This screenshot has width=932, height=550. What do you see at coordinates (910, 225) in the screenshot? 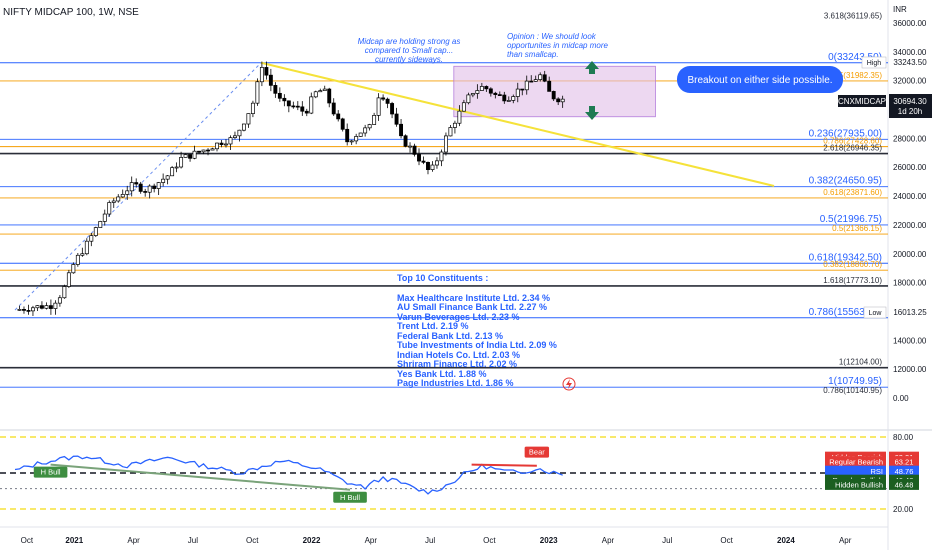
I see `price-tick-label: 22000.00` at bounding box center [910, 225].